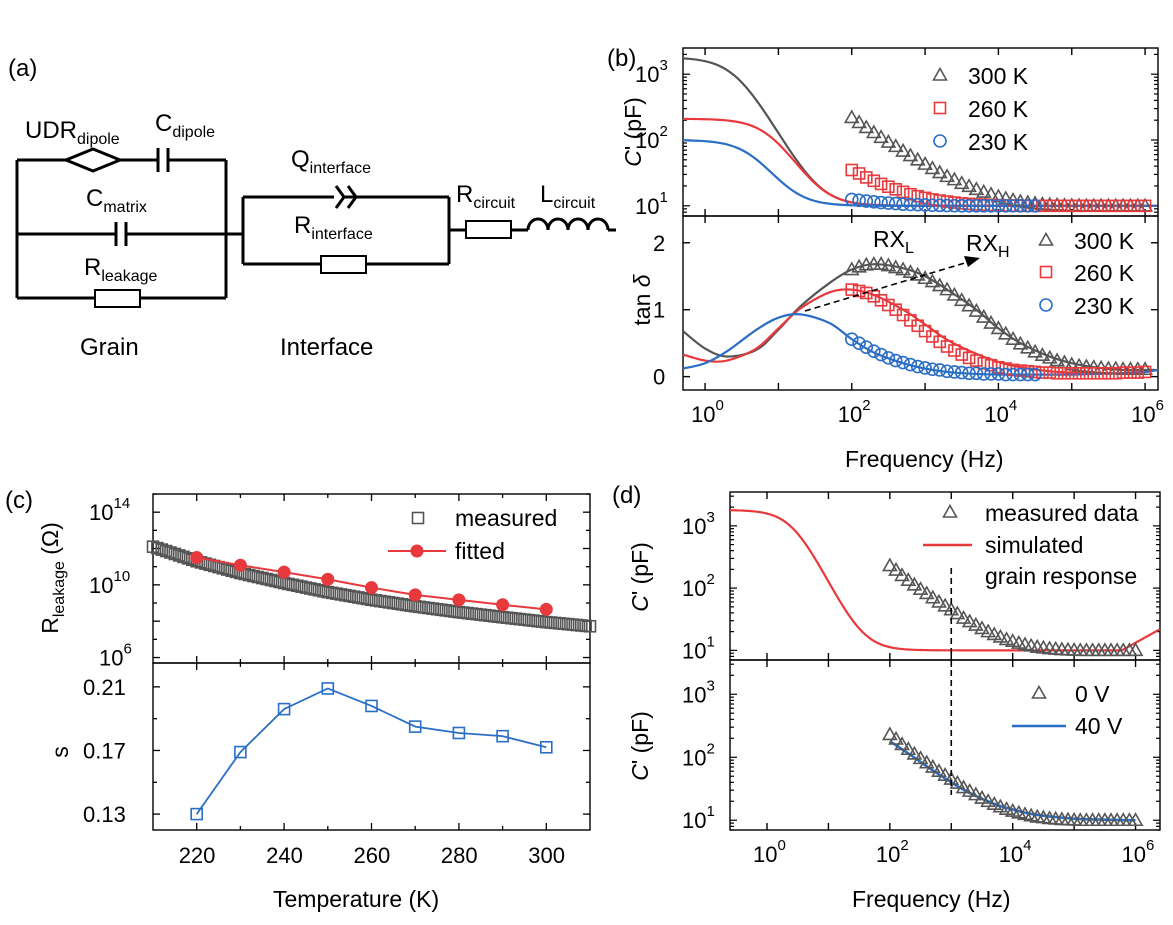 This screenshot has height=925, width=1173. Describe the element at coordinates (640, 746) in the screenshot. I see `y-axis-label: C' (pF)` at that location.